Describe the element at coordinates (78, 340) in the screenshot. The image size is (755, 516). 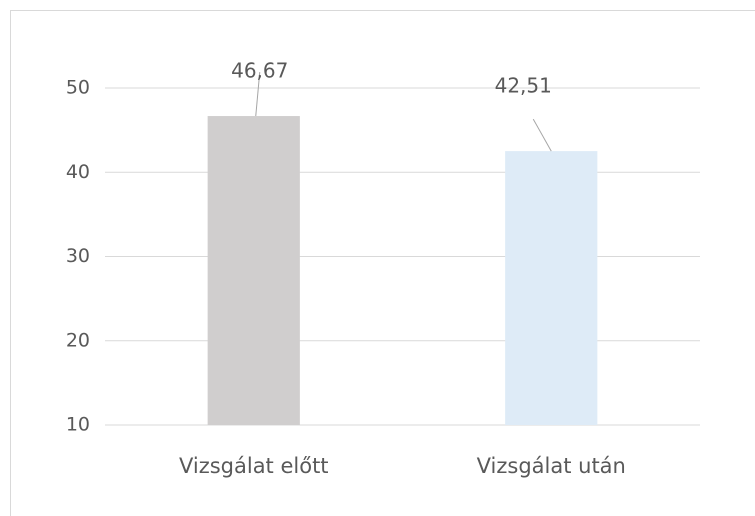
I see `y-tick-label: 20` at that location.